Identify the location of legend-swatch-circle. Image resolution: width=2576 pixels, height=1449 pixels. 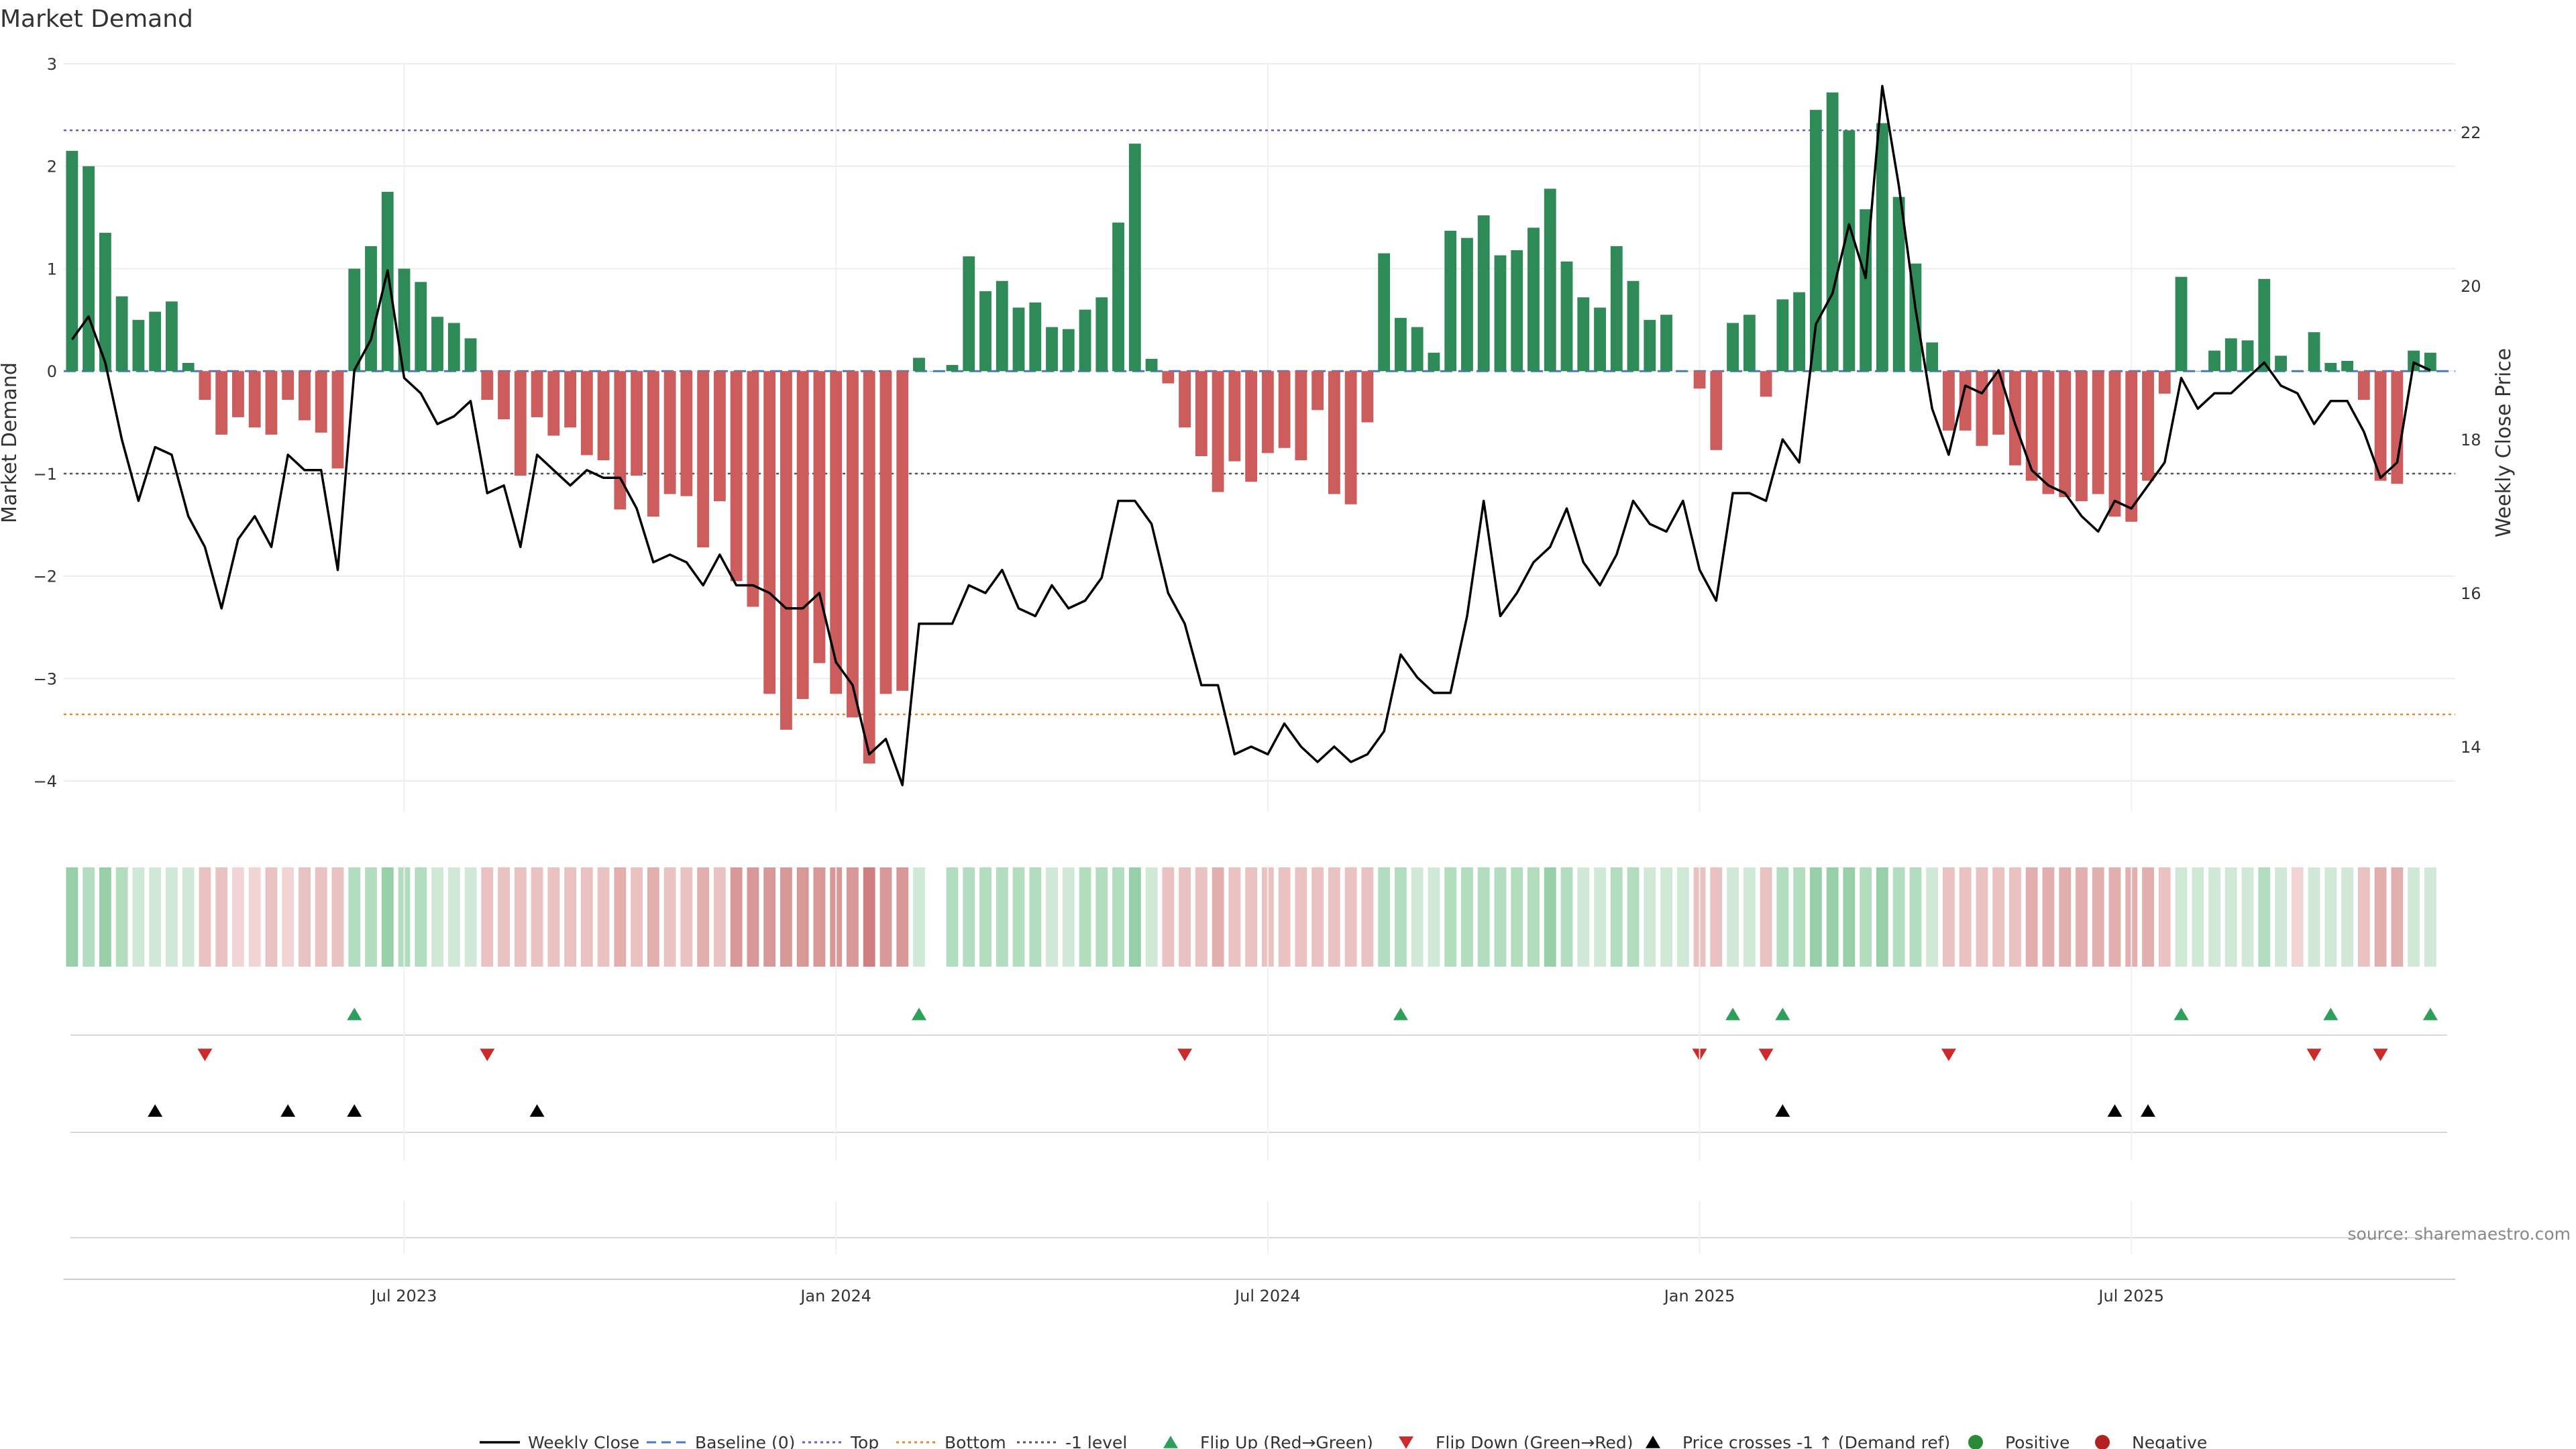
(2102, 1442).